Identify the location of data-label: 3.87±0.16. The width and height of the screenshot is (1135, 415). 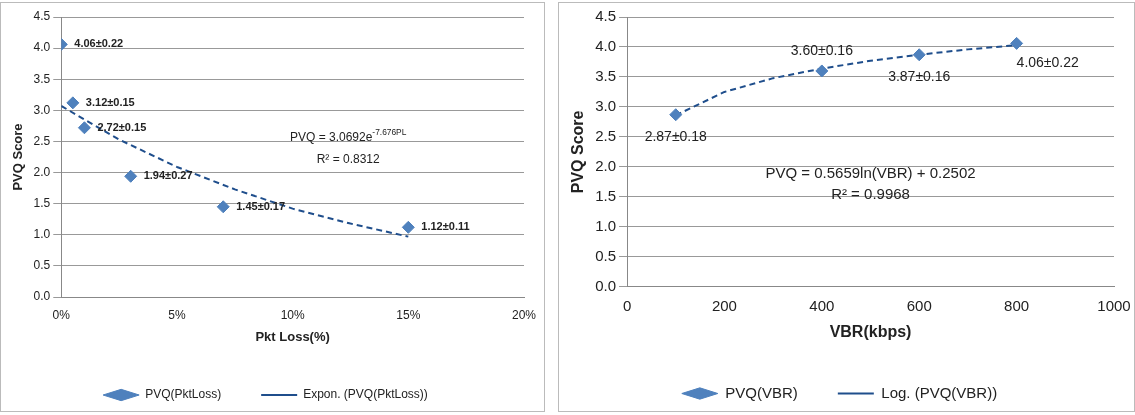
(919, 75).